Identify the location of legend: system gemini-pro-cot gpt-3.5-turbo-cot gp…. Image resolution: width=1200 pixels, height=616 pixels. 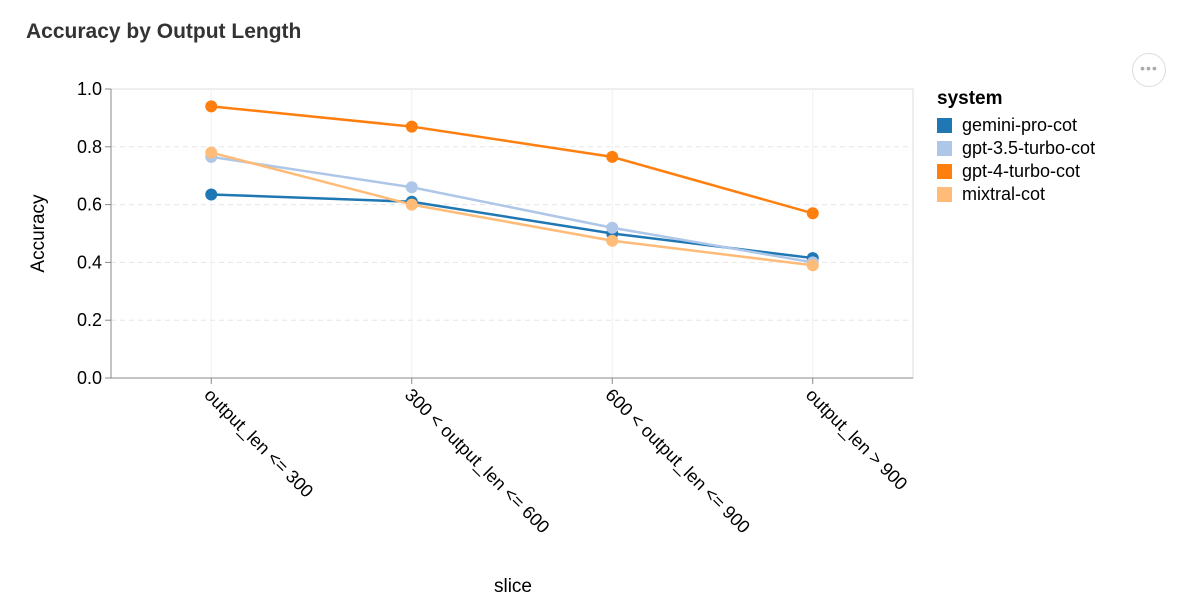
(1016, 147).